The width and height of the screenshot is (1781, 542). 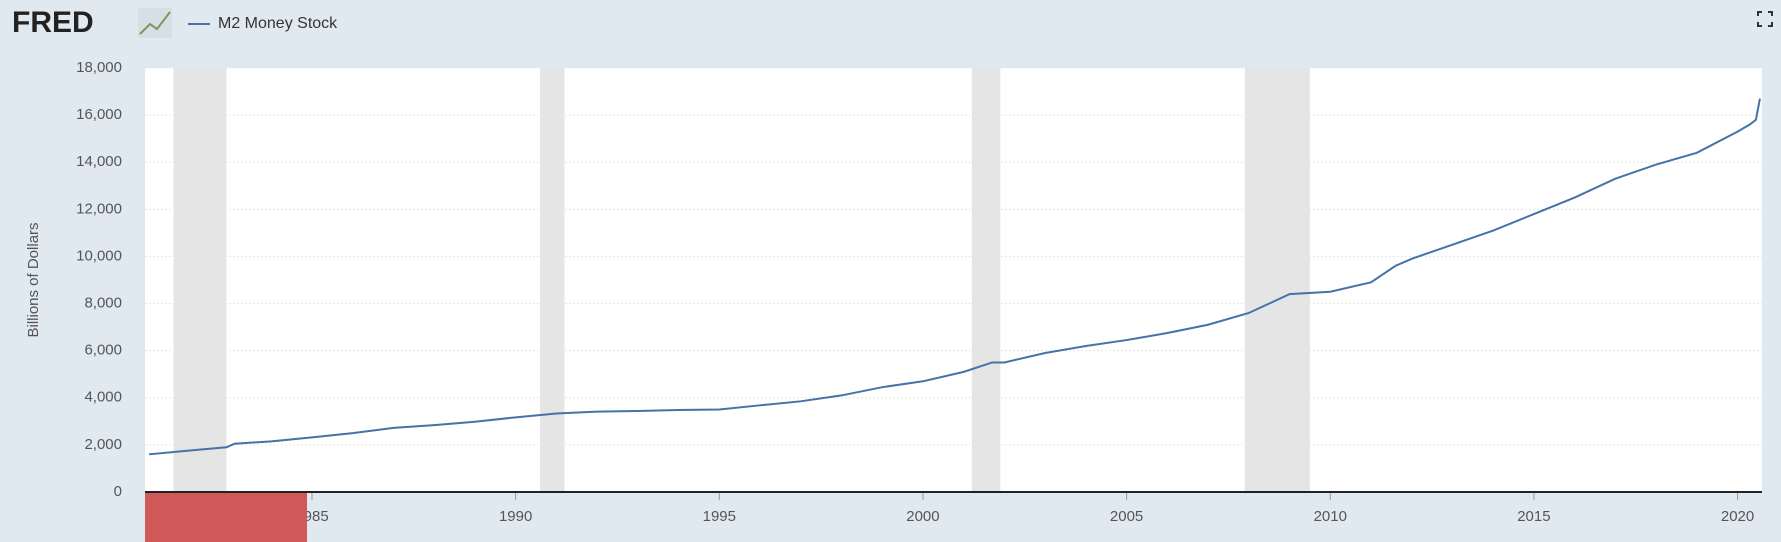 What do you see at coordinates (1737, 516) in the screenshot?
I see `x-tick-label: 2020` at bounding box center [1737, 516].